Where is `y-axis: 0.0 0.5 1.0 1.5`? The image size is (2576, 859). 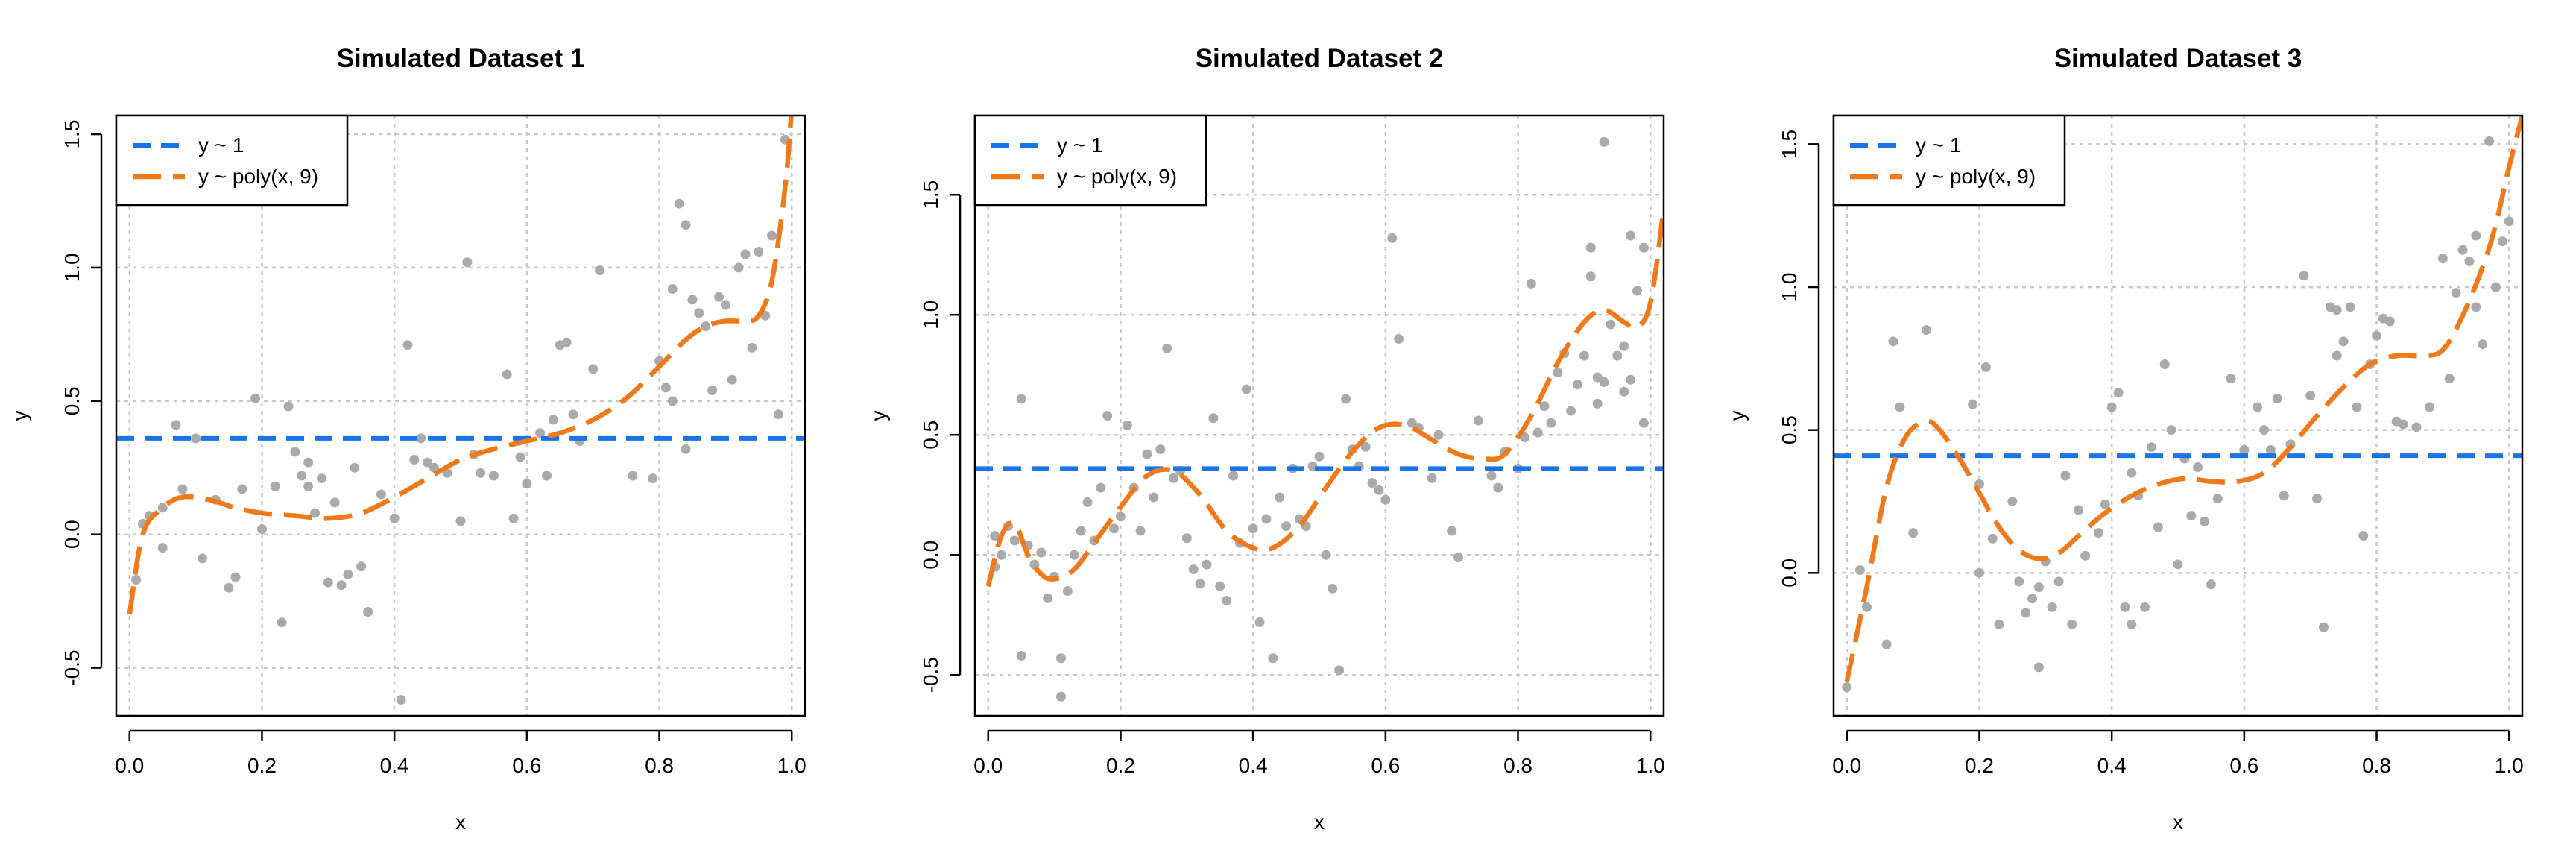
y-axis: 0.0 0.5 1.0 1.5 is located at coordinates (1799, 359).